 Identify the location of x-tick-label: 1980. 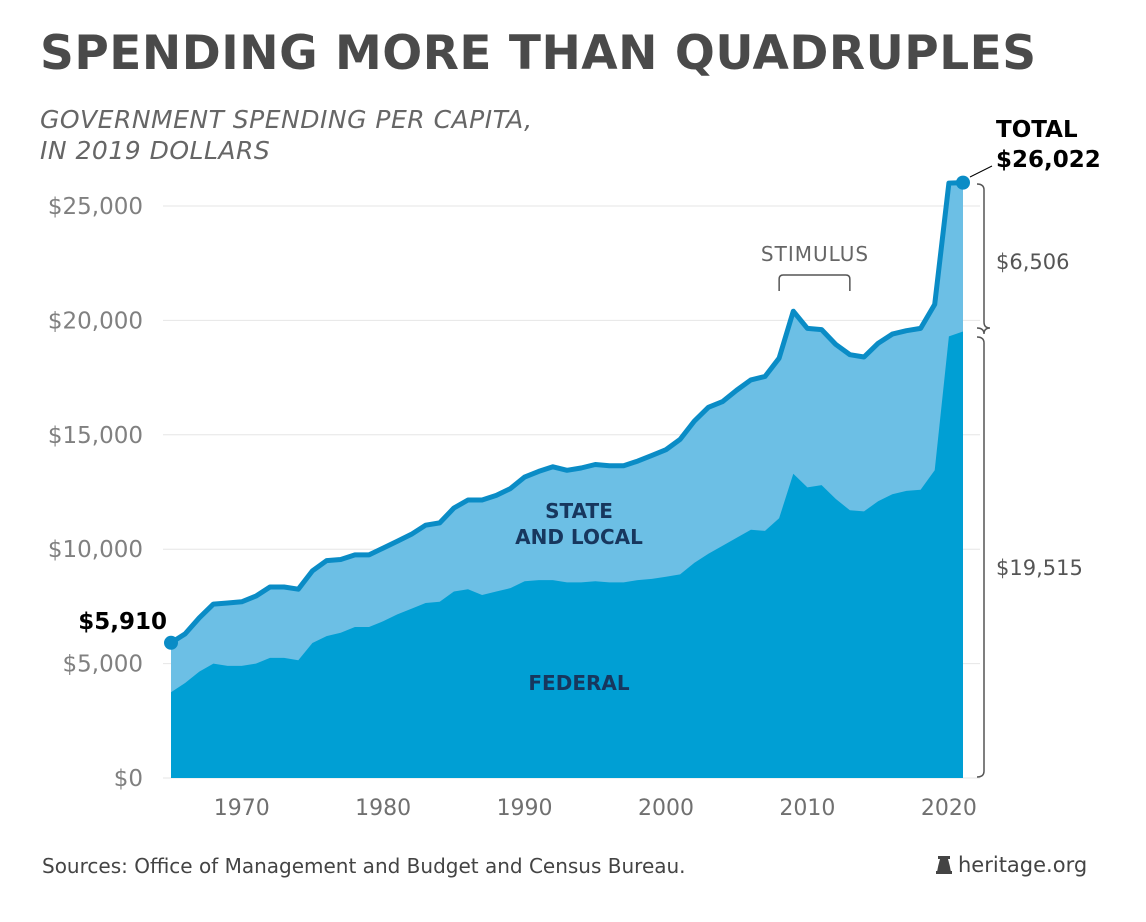
(383, 808).